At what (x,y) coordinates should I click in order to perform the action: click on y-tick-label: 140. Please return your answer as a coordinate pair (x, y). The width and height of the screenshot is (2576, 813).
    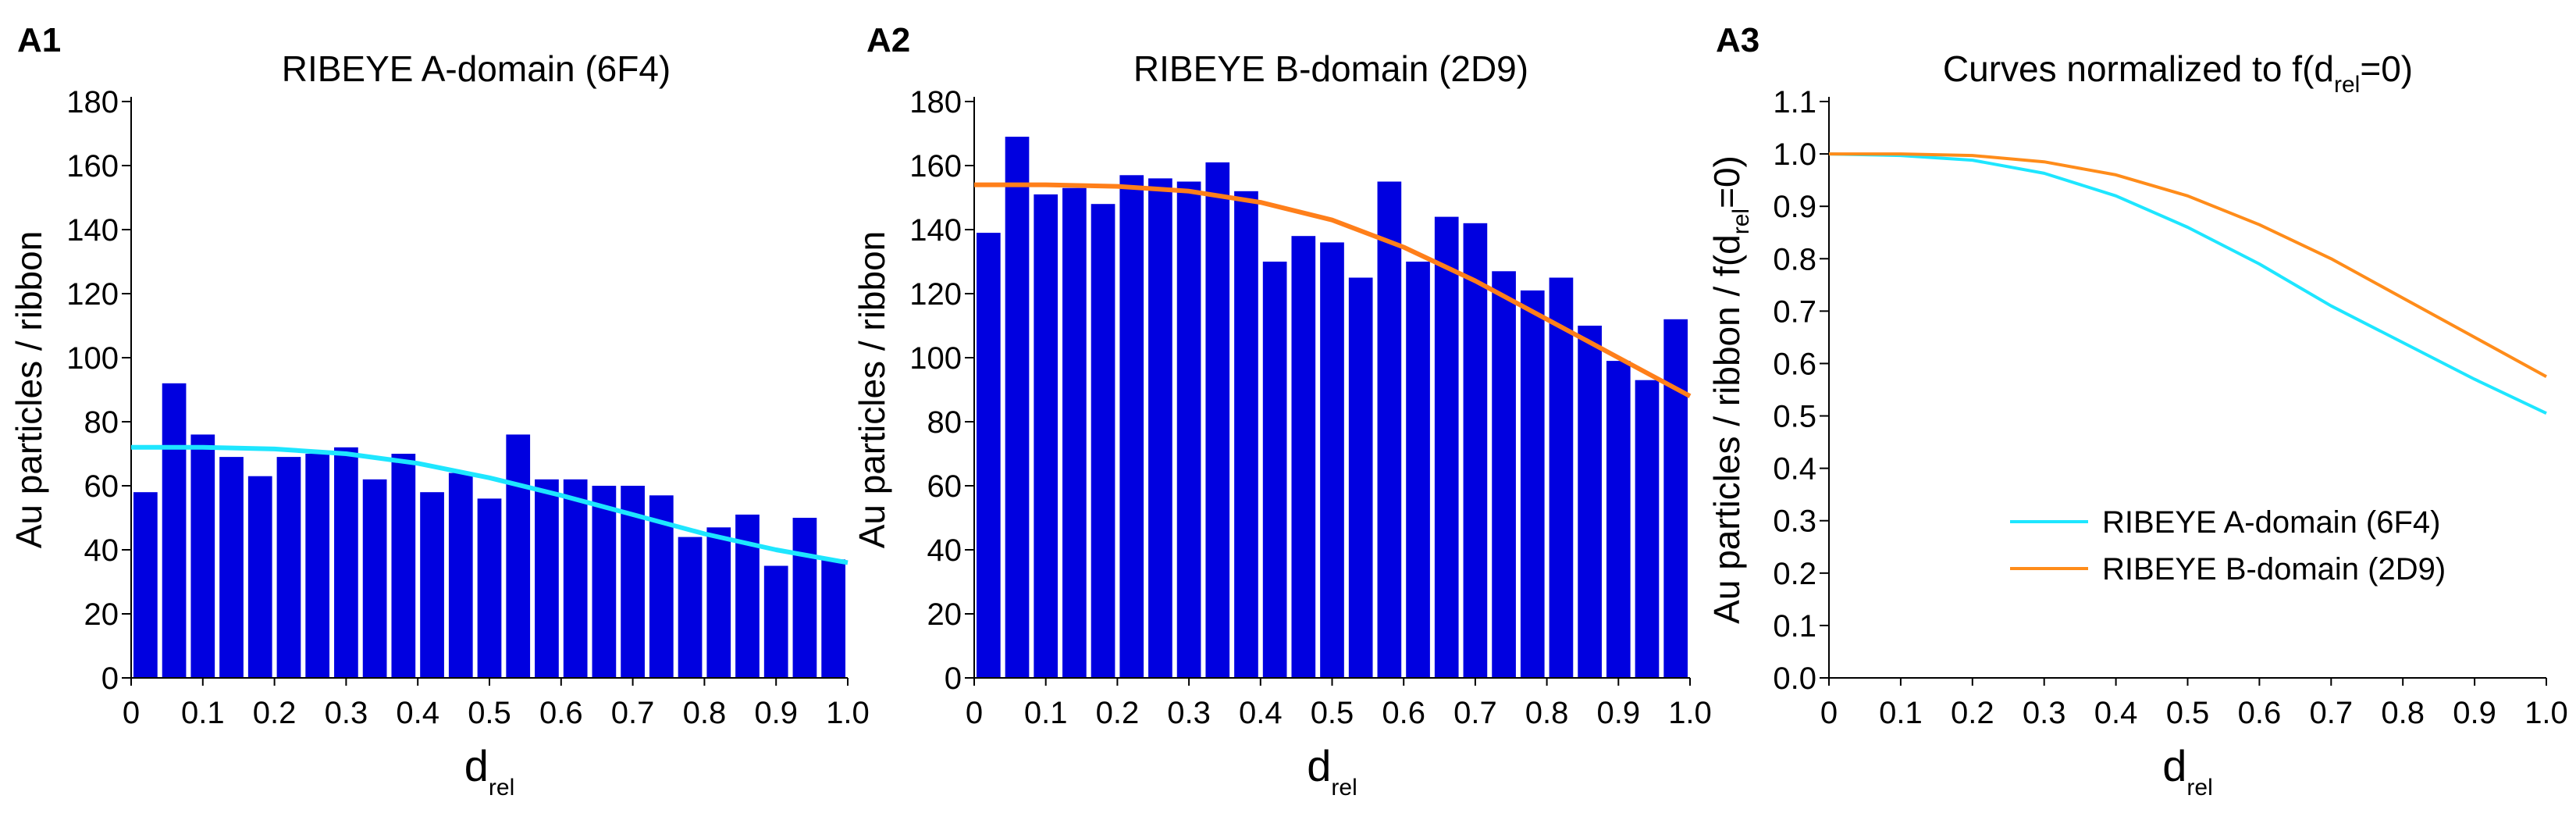
    Looking at the image, I should click on (92, 230).